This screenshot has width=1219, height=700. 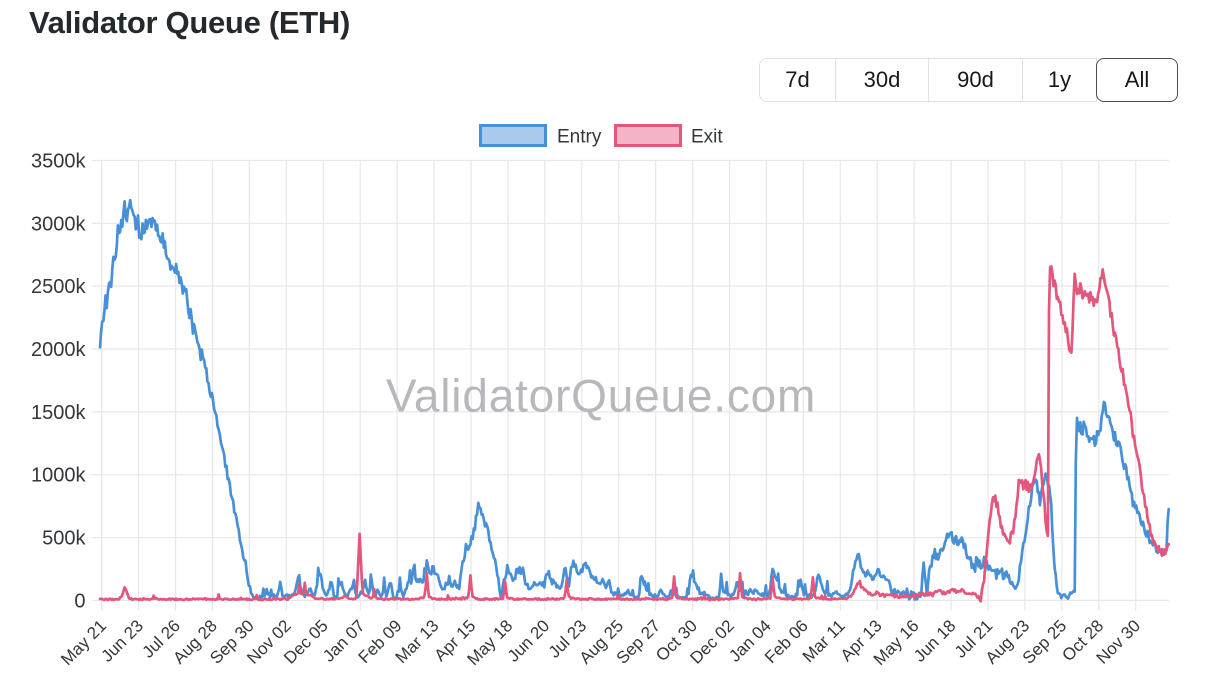 What do you see at coordinates (79, 601) in the screenshot?
I see `svg-text: 0` at bounding box center [79, 601].